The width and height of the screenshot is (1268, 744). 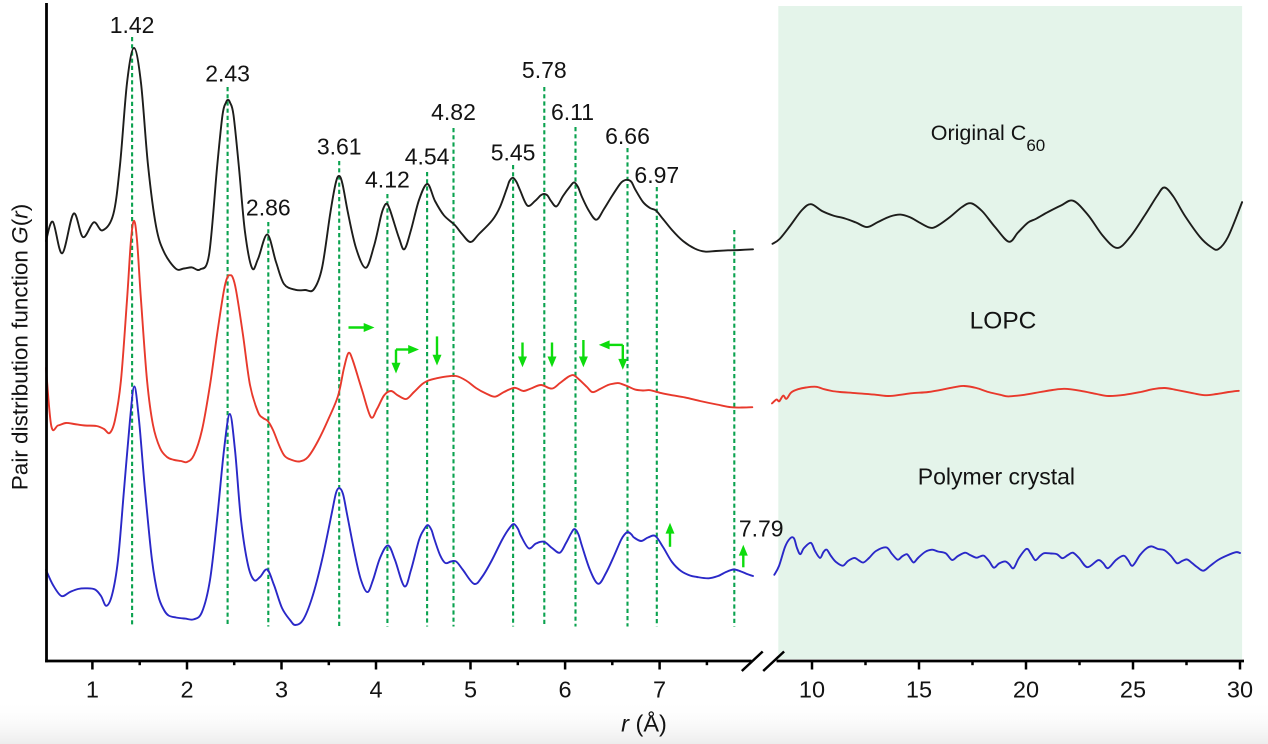 What do you see at coordinates (268, 207) in the screenshot?
I see `svg-text: 2.86` at bounding box center [268, 207].